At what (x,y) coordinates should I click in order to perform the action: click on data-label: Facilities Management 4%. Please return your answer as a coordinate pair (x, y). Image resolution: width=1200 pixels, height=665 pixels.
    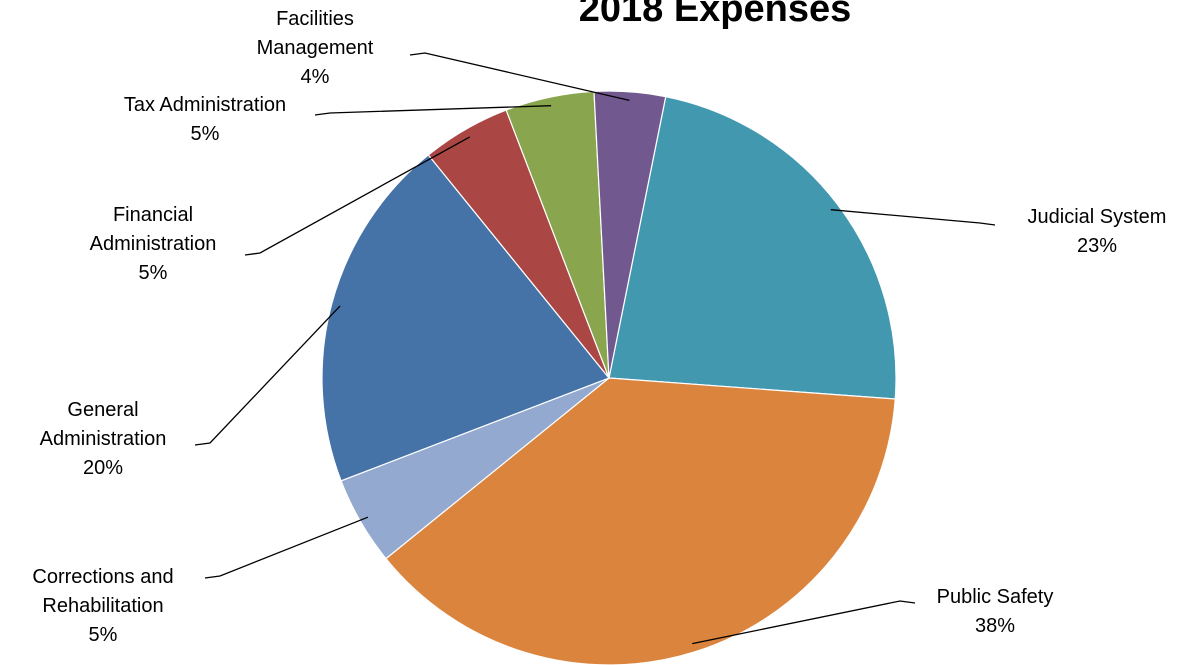
    Looking at the image, I should click on (315, 48).